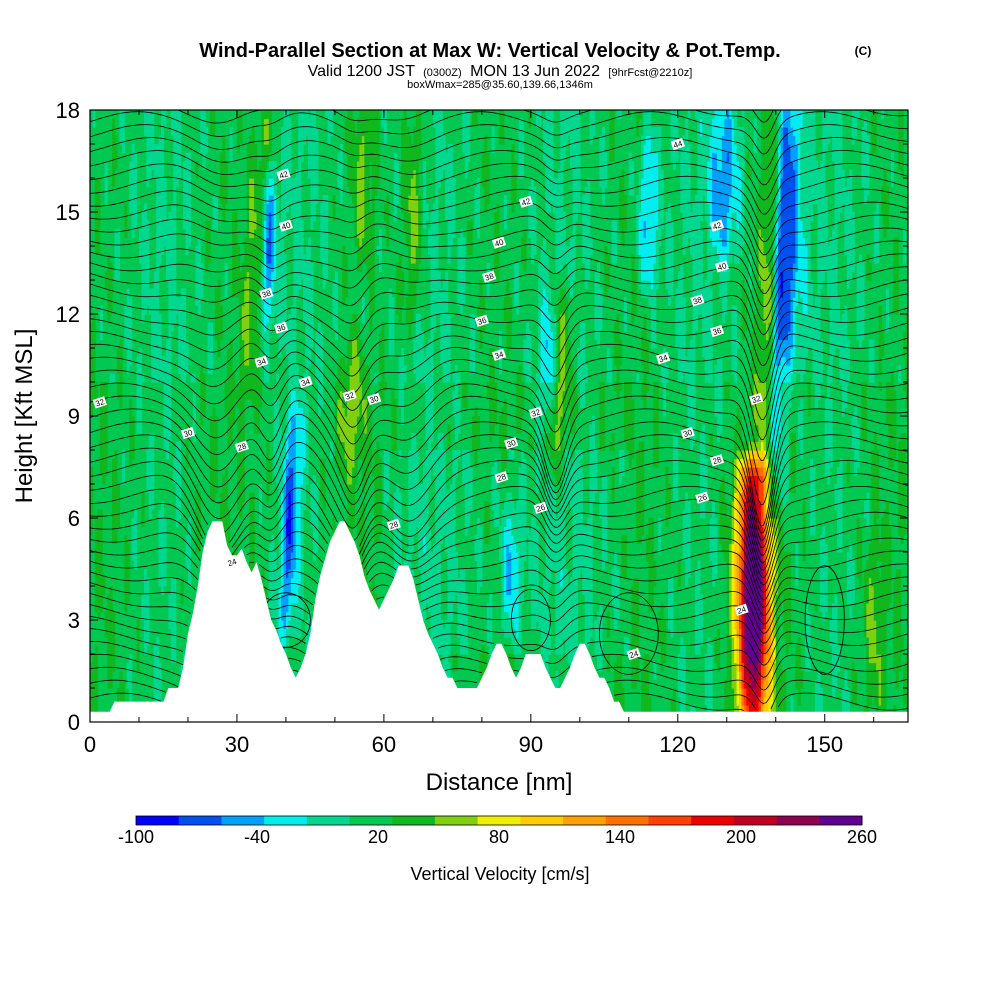 The width and height of the screenshot is (1000, 1000). What do you see at coordinates (718, 331) in the screenshot?
I see `contour-label-text: 36` at bounding box center [718, 331].